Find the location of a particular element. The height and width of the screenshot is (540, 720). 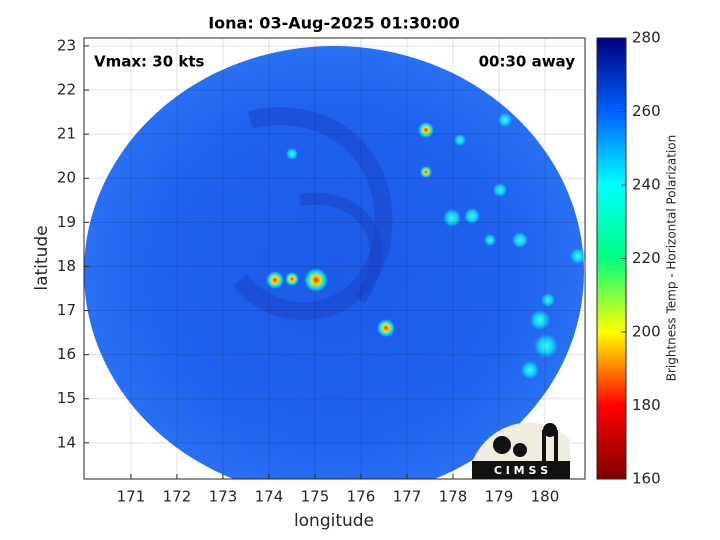

x-tick-label: 178 is located at coordinates (453, 497).